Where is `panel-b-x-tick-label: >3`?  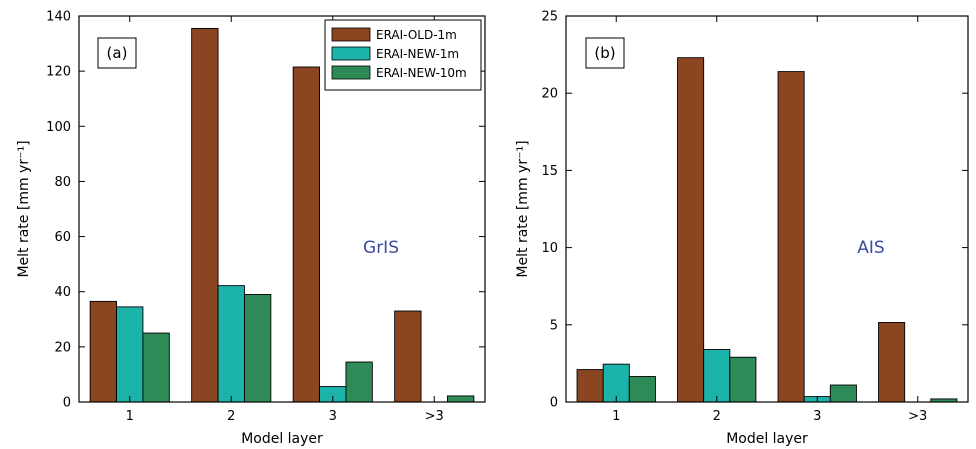
panel-b-x-tick-label: >3 is located at coordinates (917, 416).